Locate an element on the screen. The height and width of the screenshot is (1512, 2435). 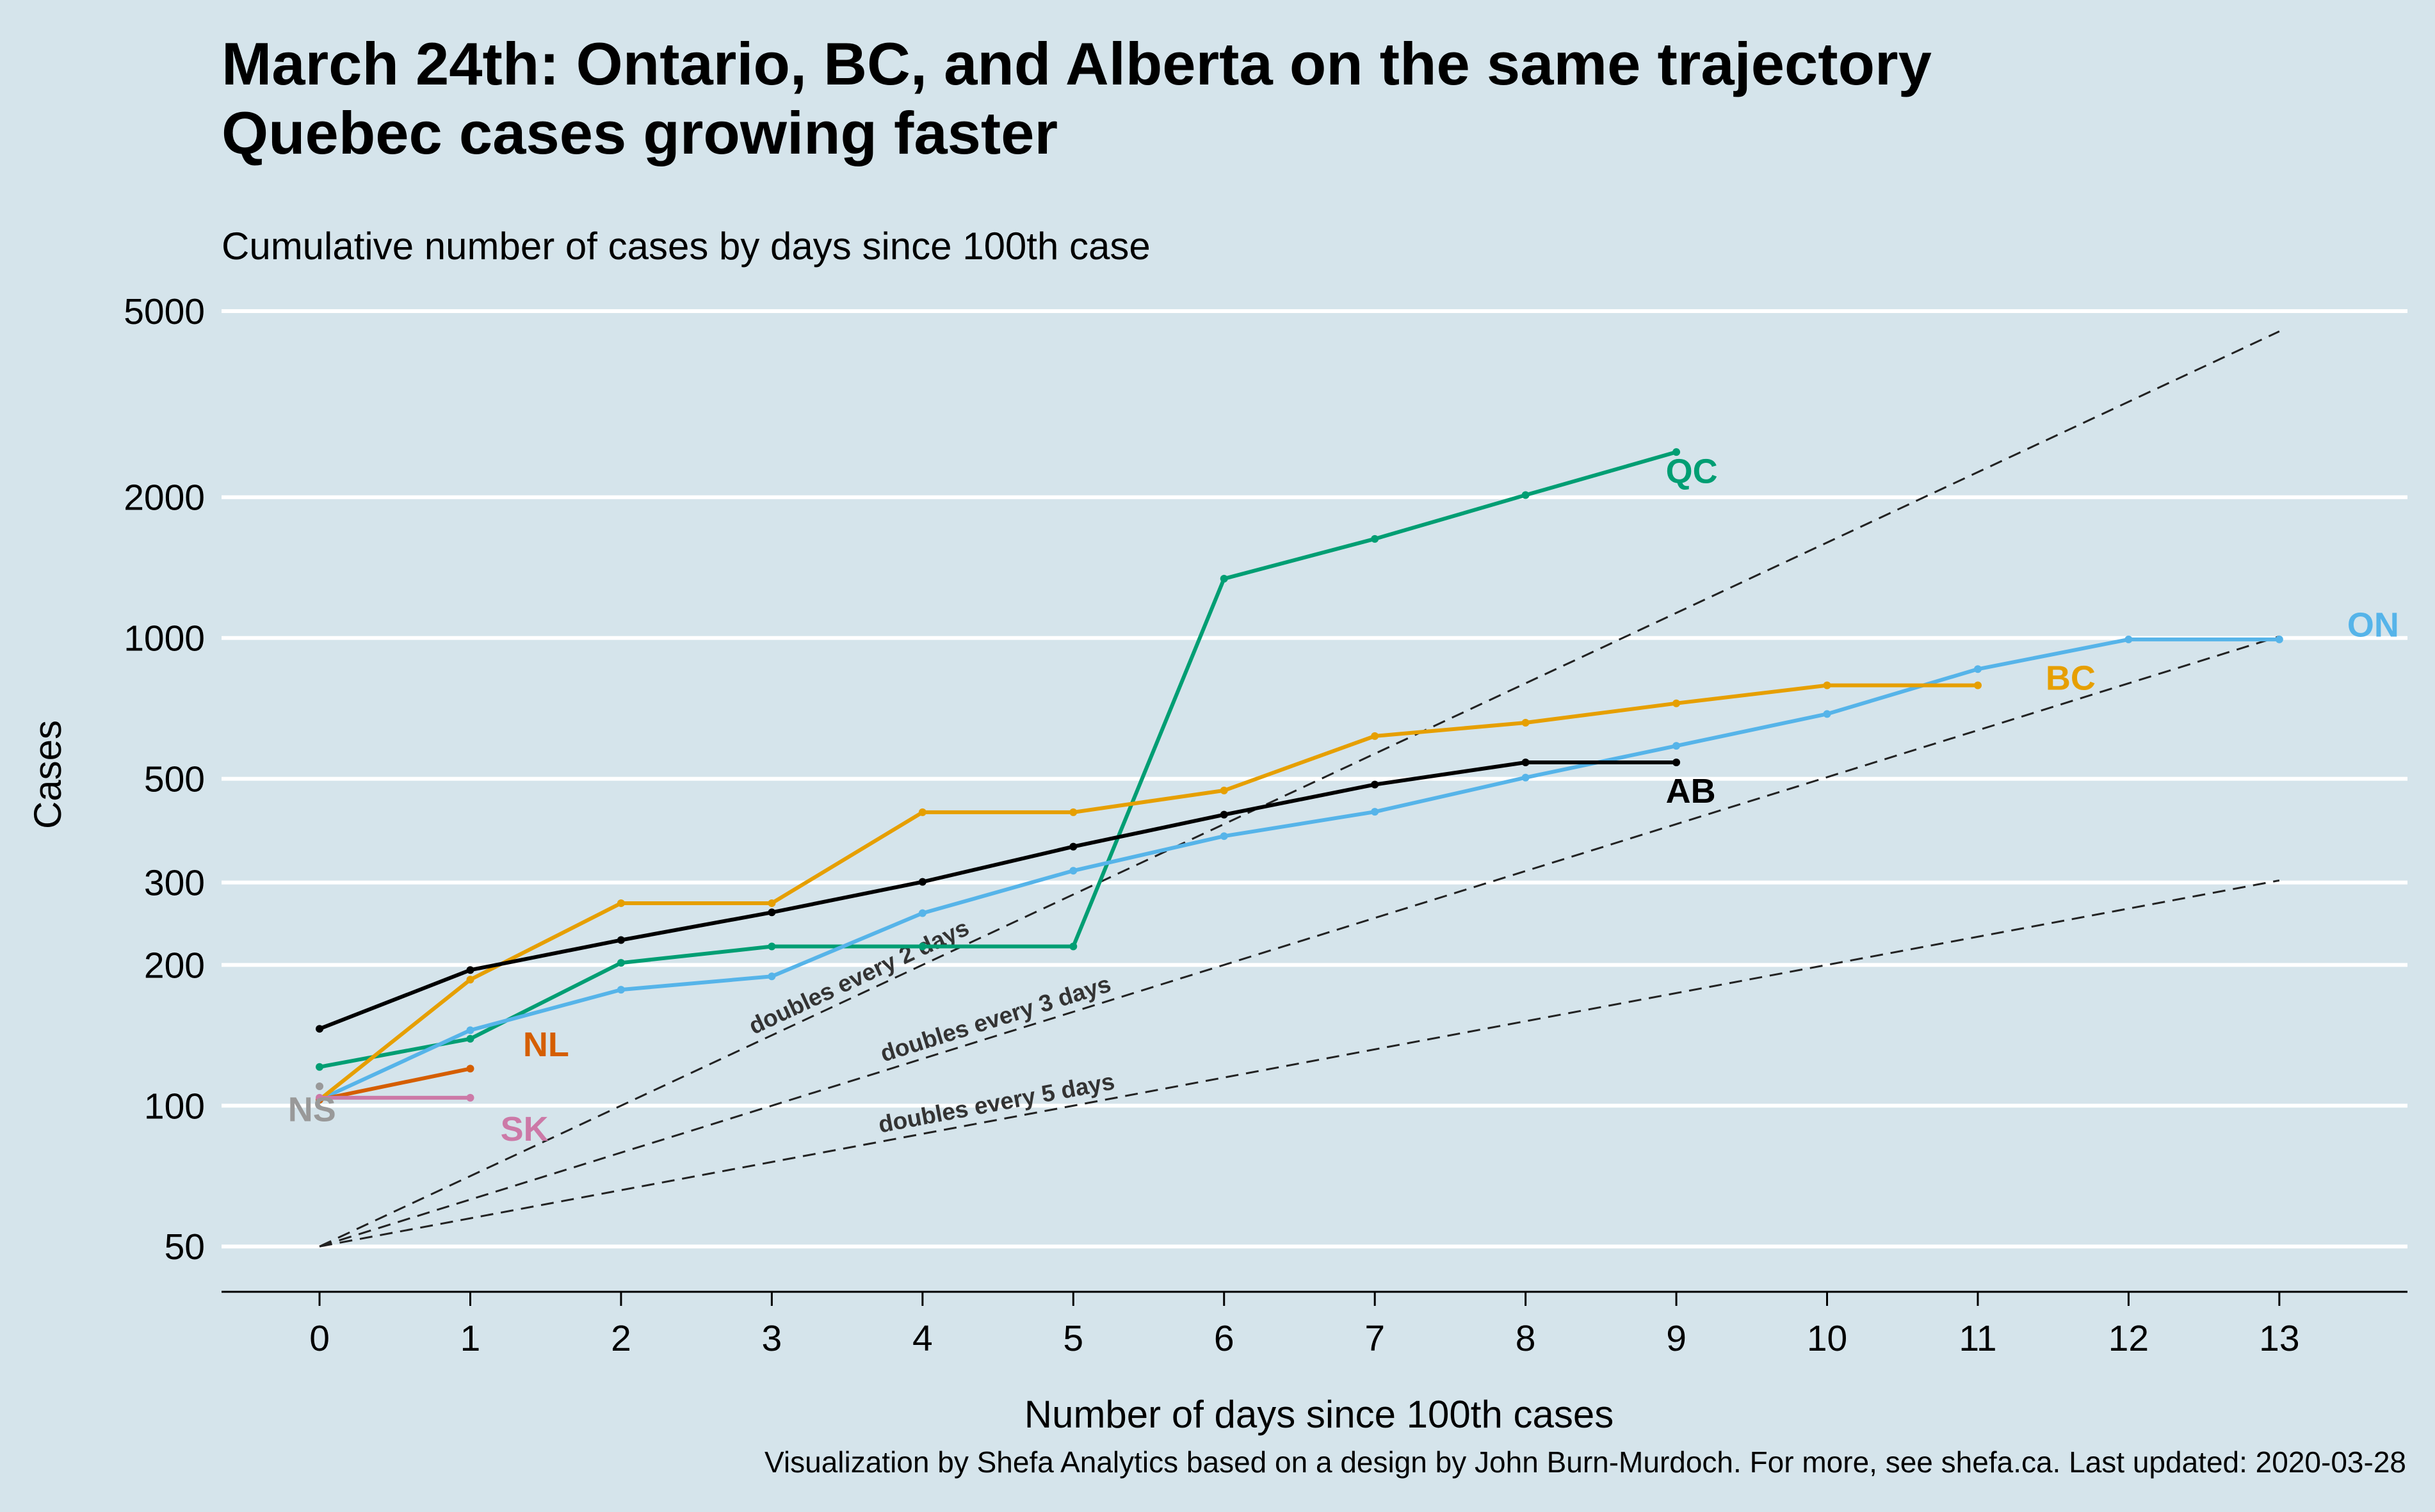
x-tick-5: 5 is located at coordinates (1073, 1338).